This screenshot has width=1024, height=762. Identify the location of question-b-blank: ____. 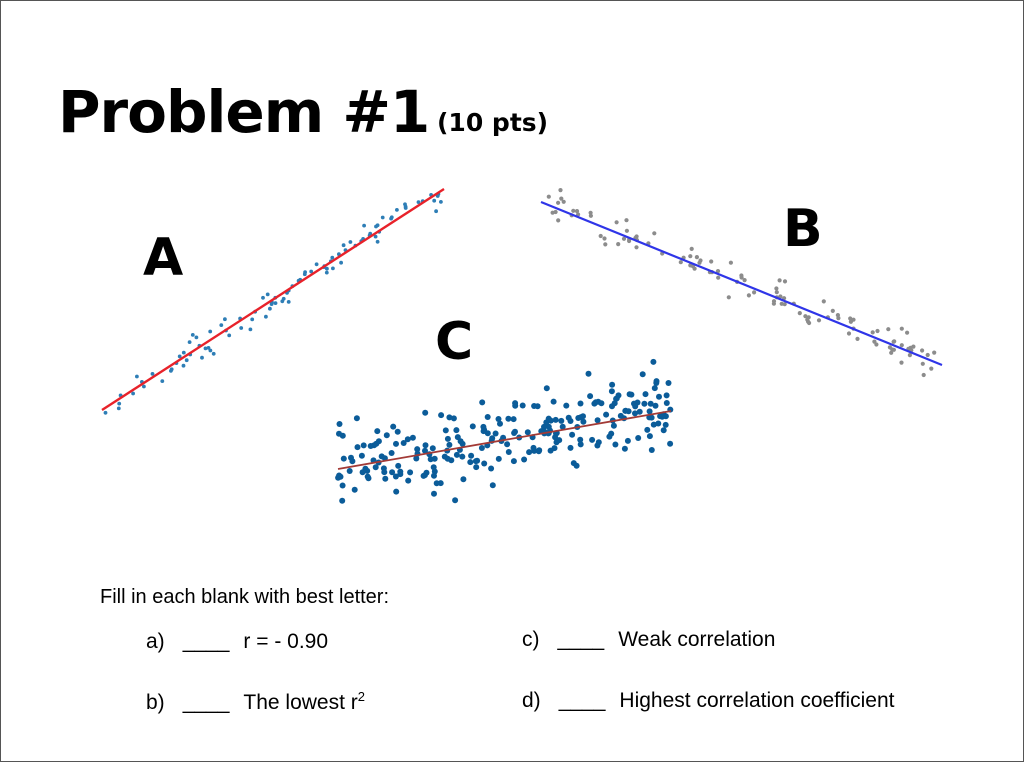
(206, 702).